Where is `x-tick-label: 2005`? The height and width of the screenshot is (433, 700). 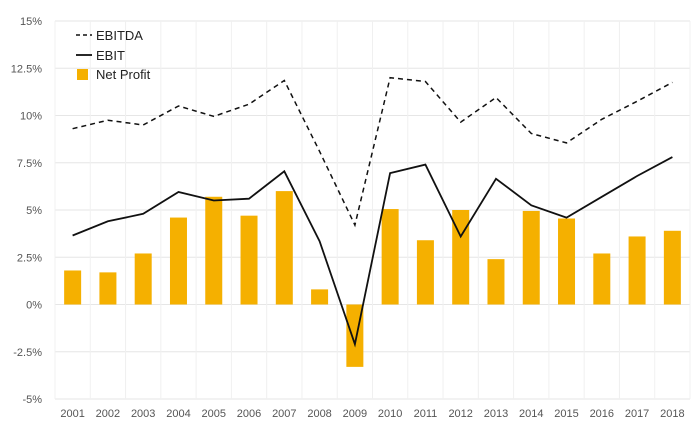
x-tick-label: 2005 is located at coordinates (214, 414).